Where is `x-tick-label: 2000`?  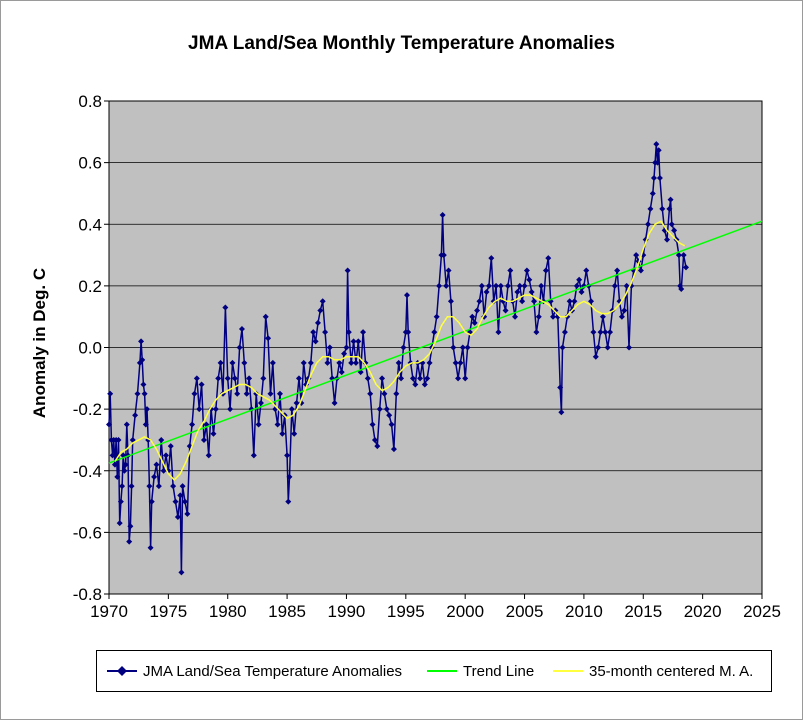
x-tick-label: 2000 is located at coordinates (465, 611).